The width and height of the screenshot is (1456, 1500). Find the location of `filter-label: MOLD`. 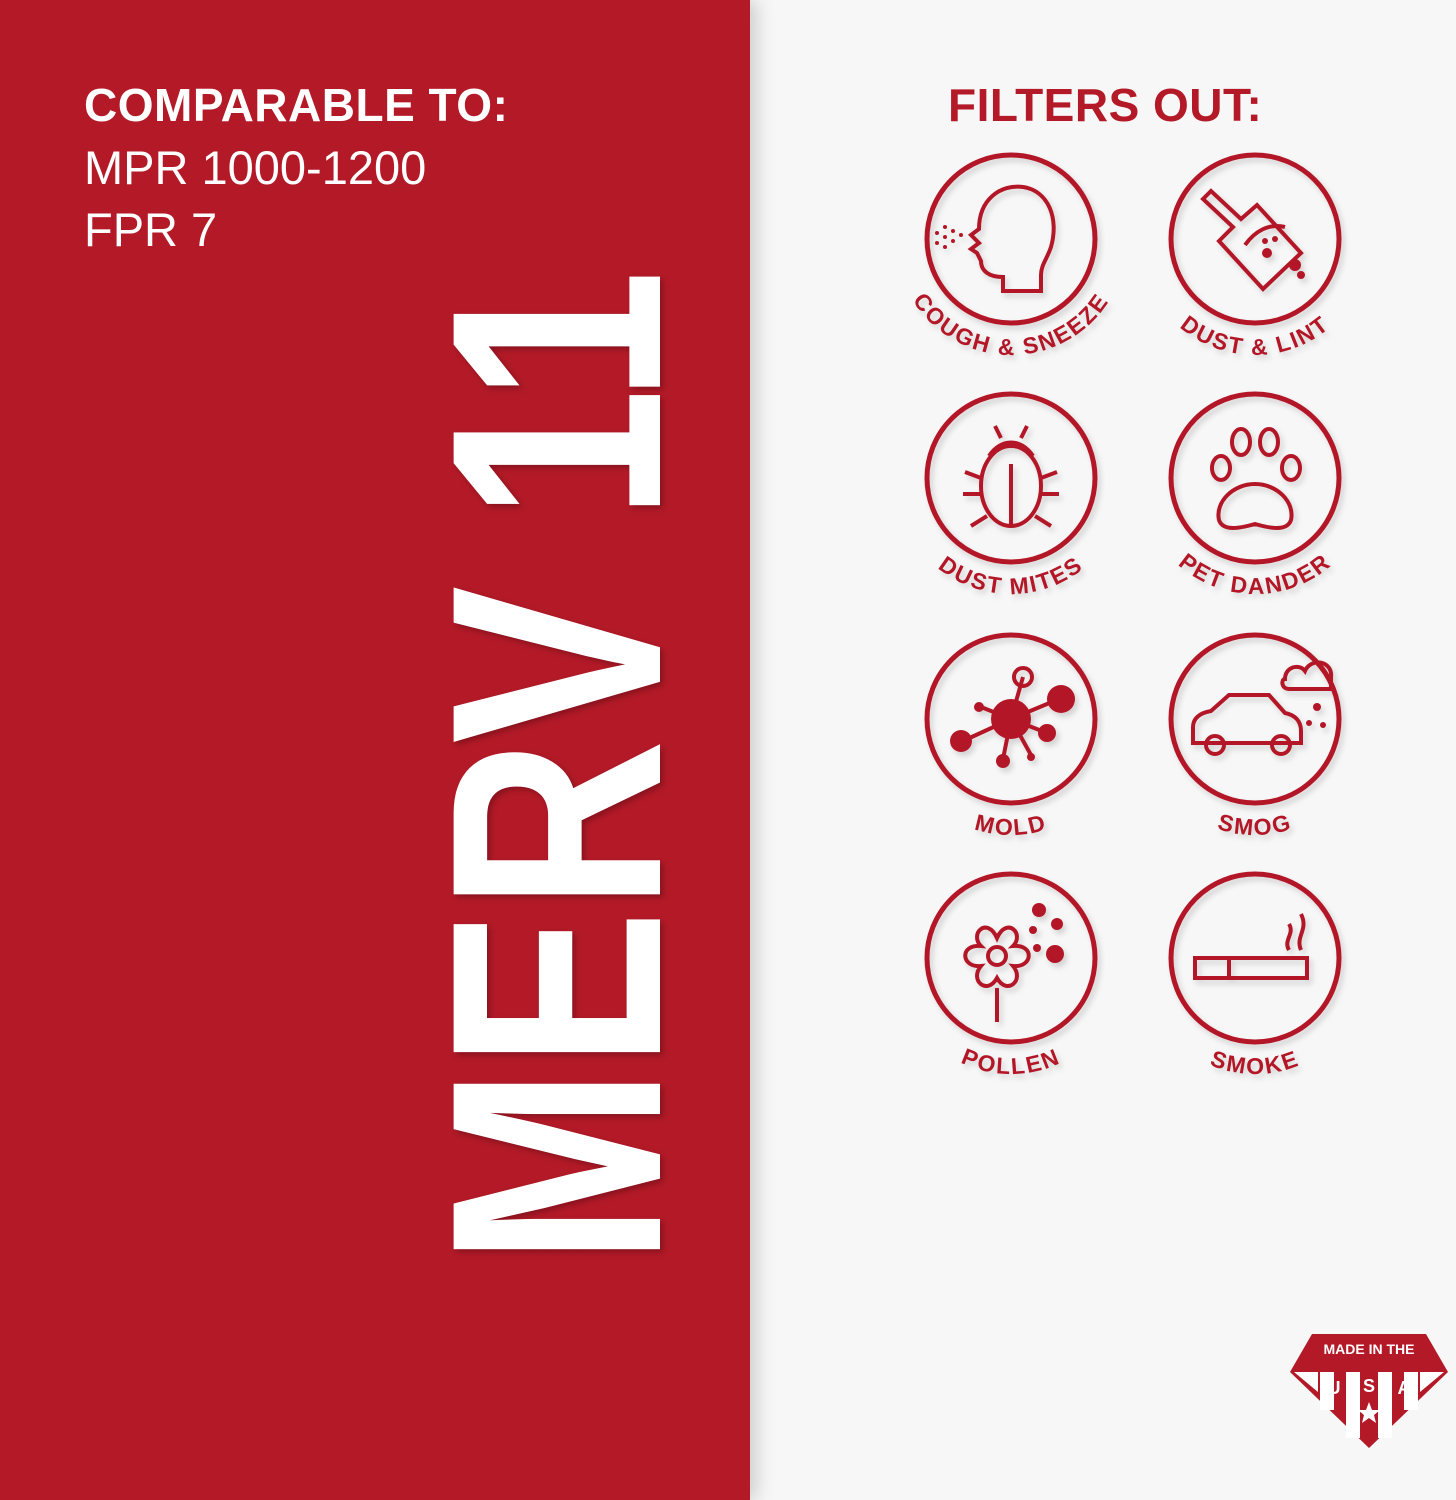

filter-label: MOLD is located at coordinates (1011, 825).